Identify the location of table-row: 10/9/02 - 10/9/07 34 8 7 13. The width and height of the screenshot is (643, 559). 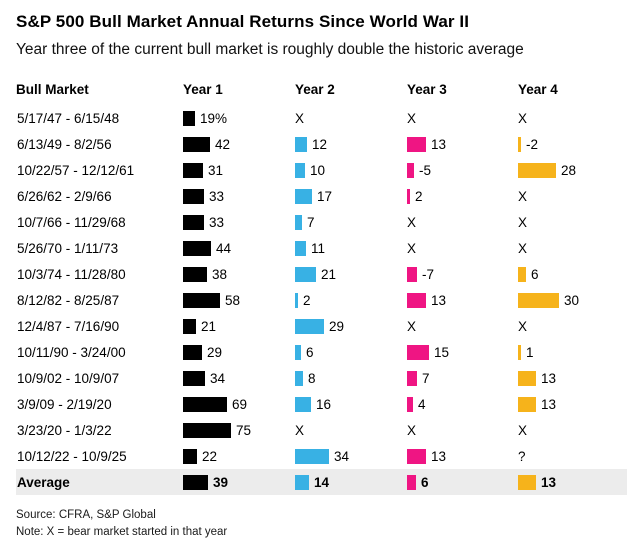
(321, 378).